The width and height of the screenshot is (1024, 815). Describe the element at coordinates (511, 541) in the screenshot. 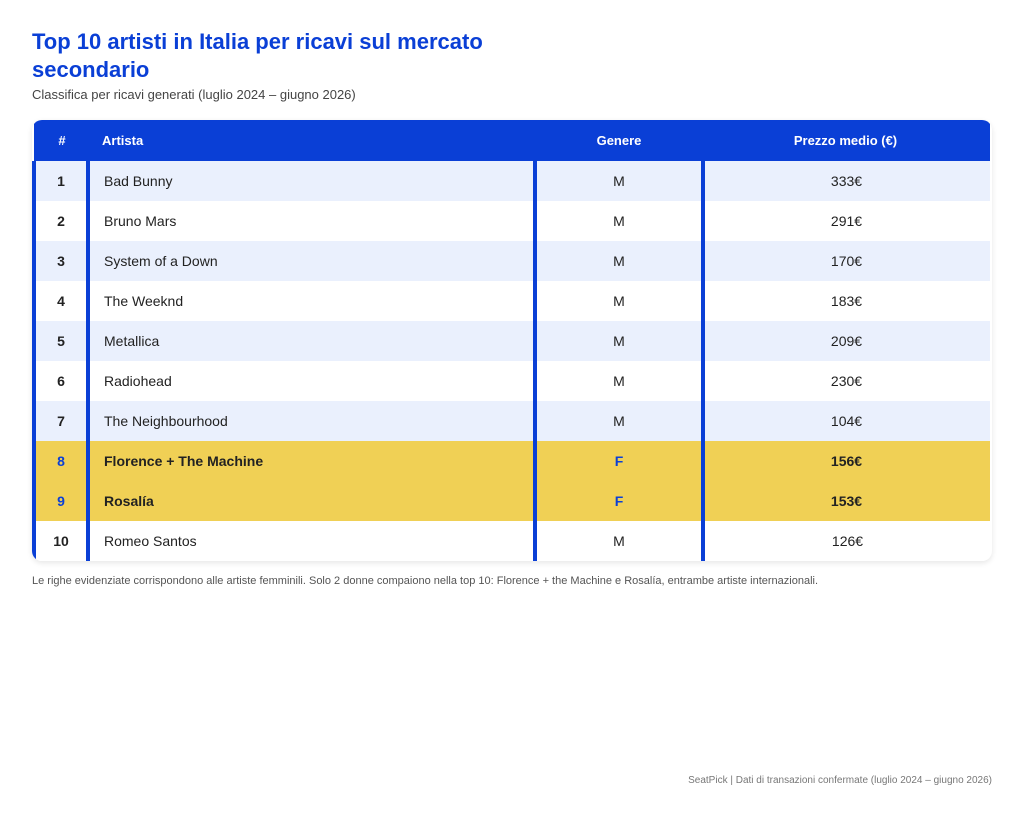

I see `table-row: 10 Romeo Santos M 126€` at that location.